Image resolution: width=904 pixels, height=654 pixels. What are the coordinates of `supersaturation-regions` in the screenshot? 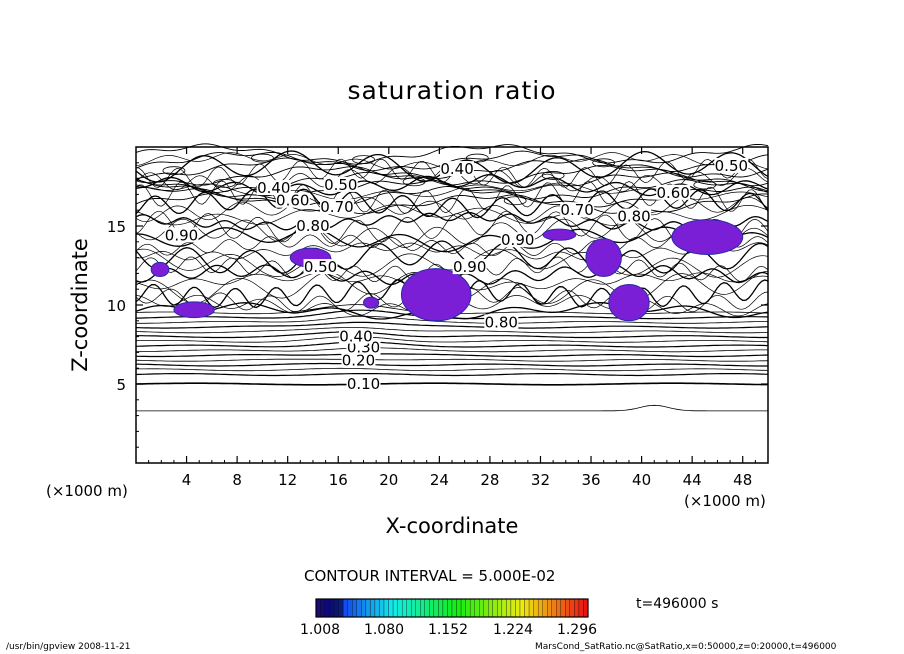 It's located at (447, 270).